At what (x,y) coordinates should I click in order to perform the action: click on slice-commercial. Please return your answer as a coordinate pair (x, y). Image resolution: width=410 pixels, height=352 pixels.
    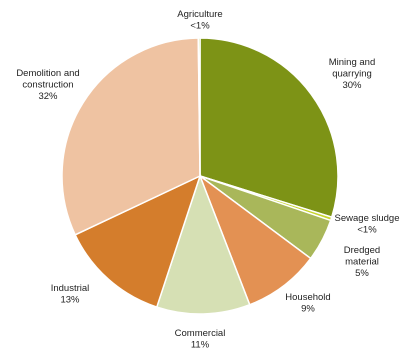
    Looking at the image, I should click on (203, 244).